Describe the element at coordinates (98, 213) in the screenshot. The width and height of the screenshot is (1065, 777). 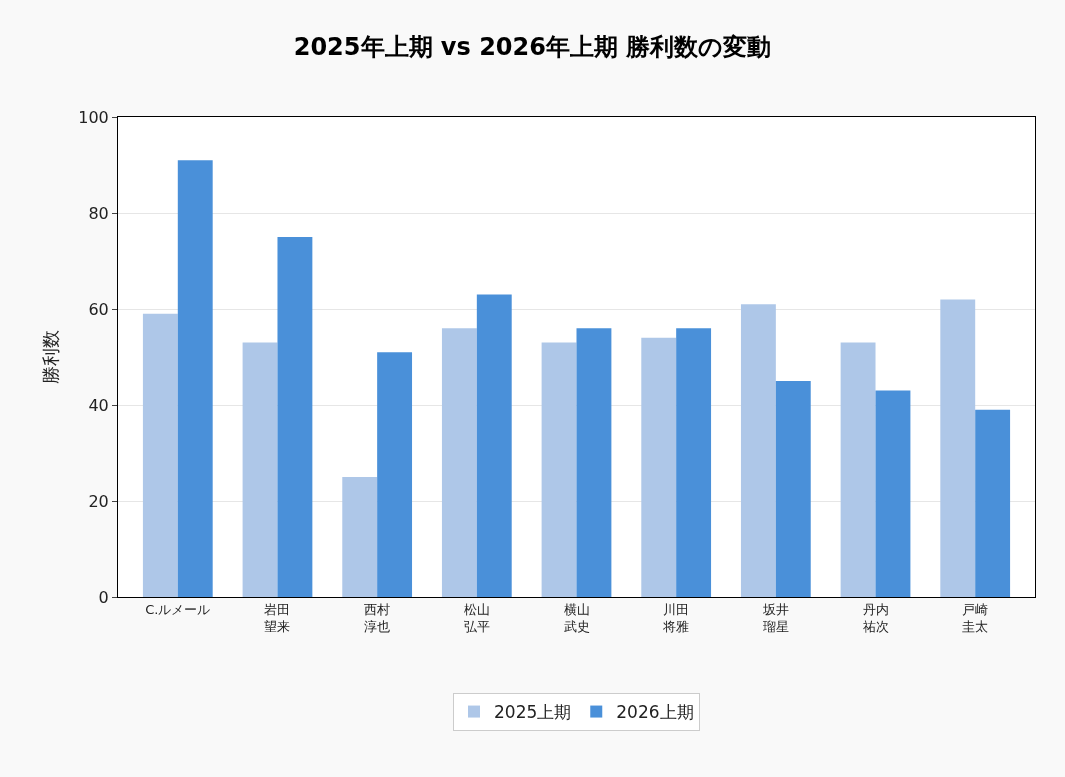
I see `y-tick-label: 80` at that location.